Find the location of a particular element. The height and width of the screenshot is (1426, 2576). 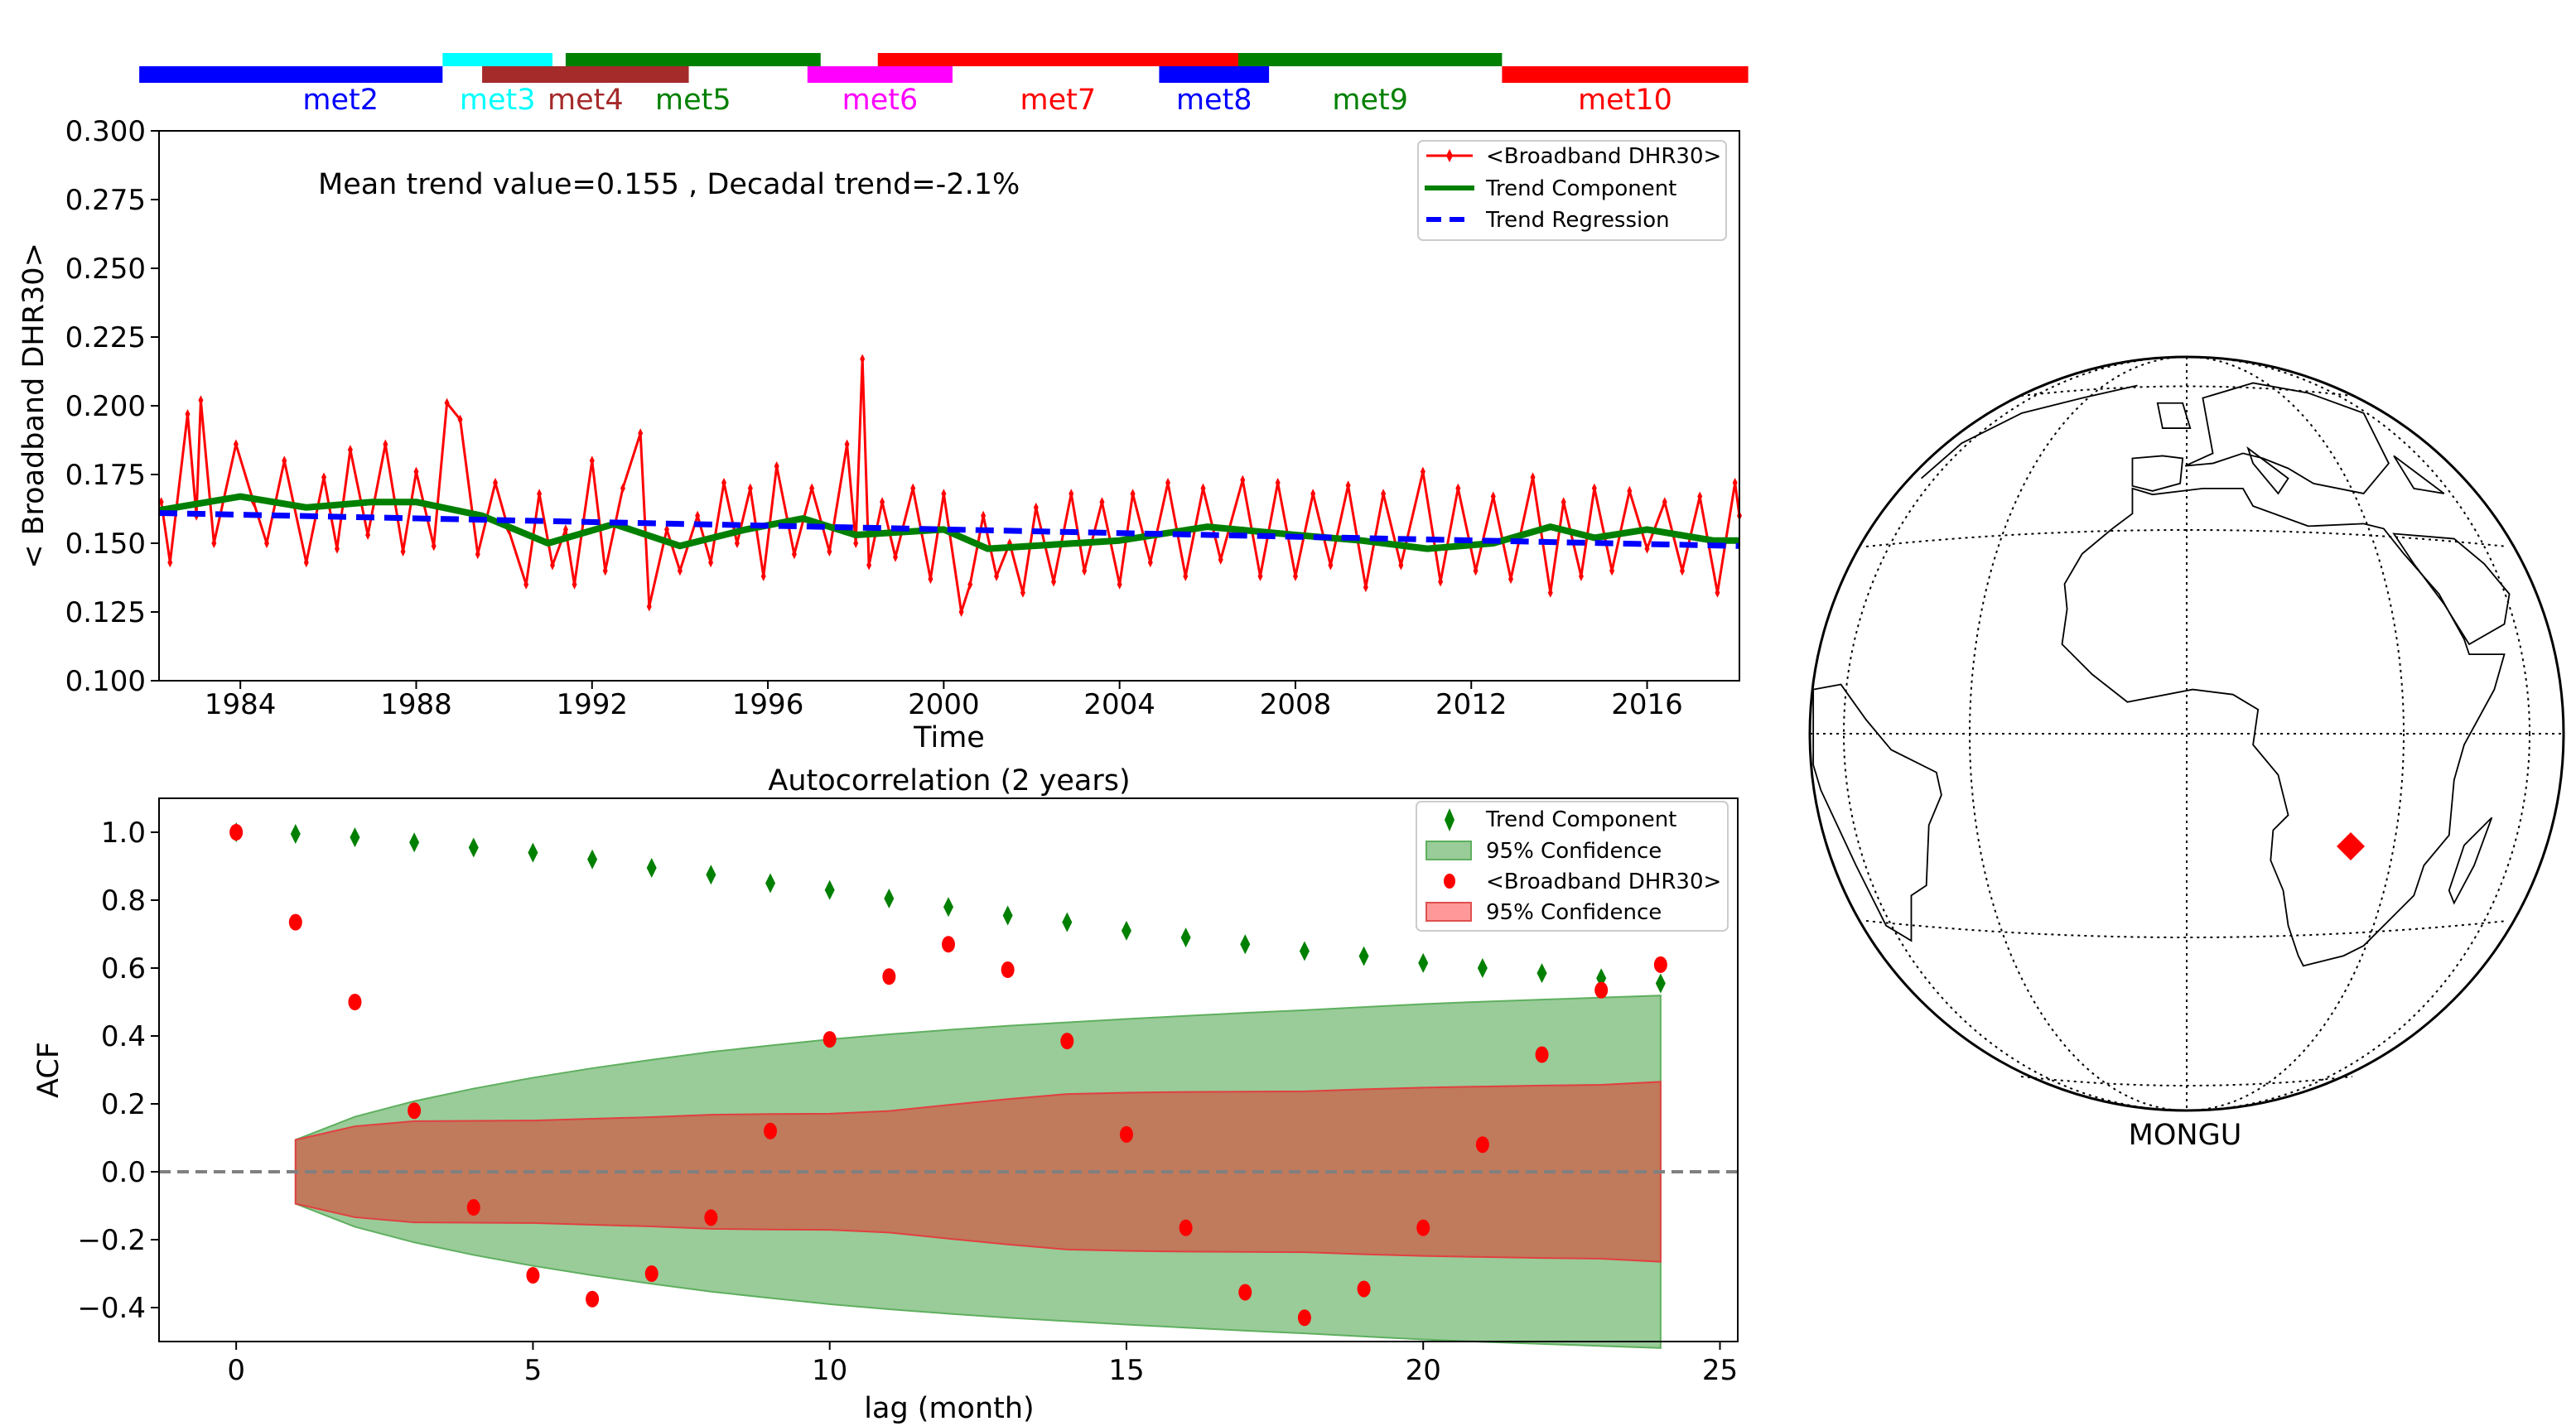

sensor-bar-met7 is located at coordinates (1058, 59).